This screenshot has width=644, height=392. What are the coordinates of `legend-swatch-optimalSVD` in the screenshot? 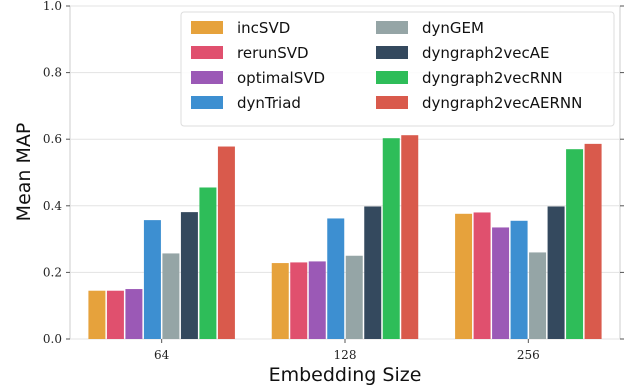 It's located at (207, 77).